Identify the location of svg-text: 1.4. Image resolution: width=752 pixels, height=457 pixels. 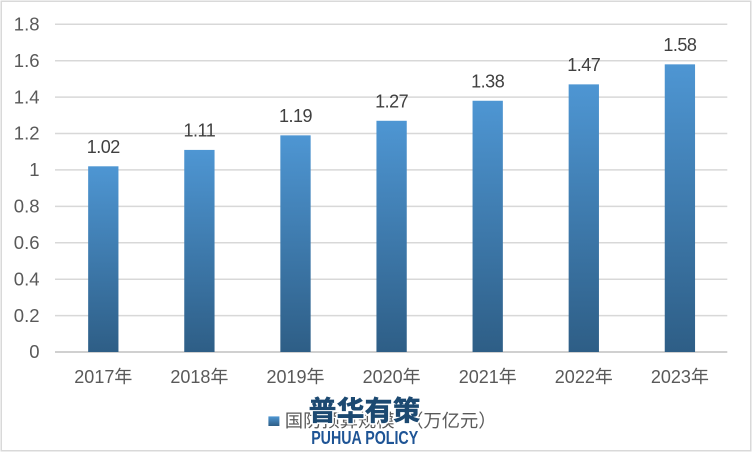
(27, 96).